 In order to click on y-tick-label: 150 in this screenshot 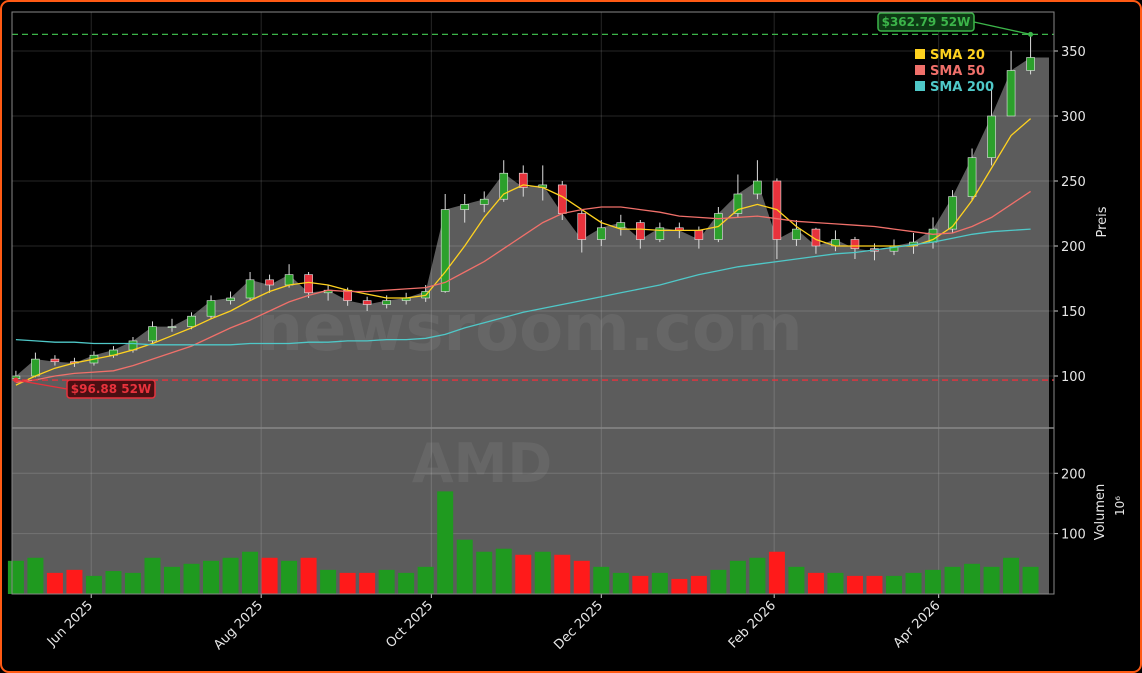, I will do `click(1073, 312)`.